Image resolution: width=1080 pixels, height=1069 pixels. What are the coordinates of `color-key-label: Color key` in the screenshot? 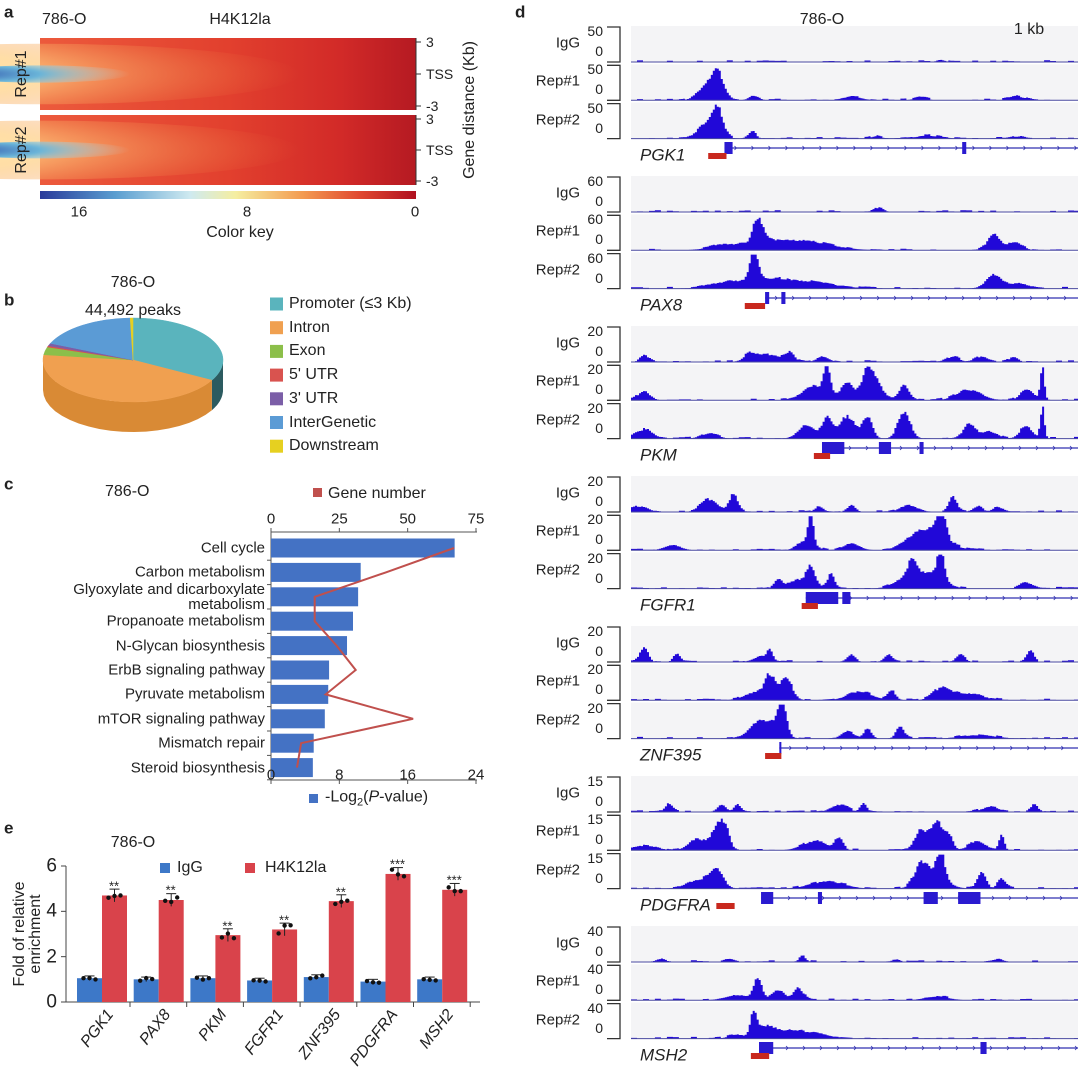 It's located at (240, 232).